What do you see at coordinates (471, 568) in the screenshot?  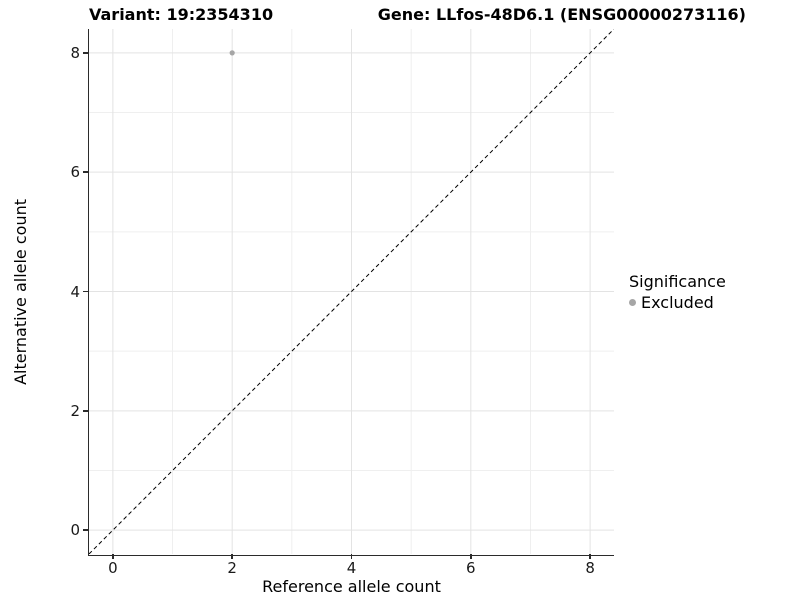 I see `x-tick-label: 6` at bounding box center [471, 568].